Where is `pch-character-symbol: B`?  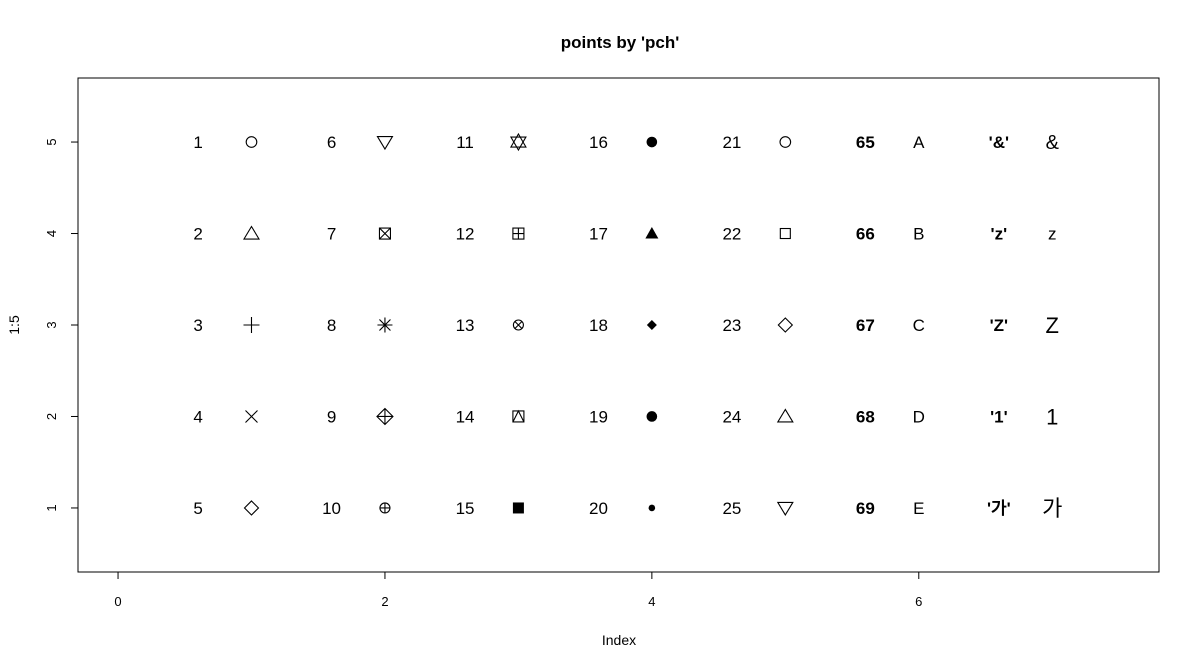 pch-character-symbol: B is located at coordinates (918, 234).